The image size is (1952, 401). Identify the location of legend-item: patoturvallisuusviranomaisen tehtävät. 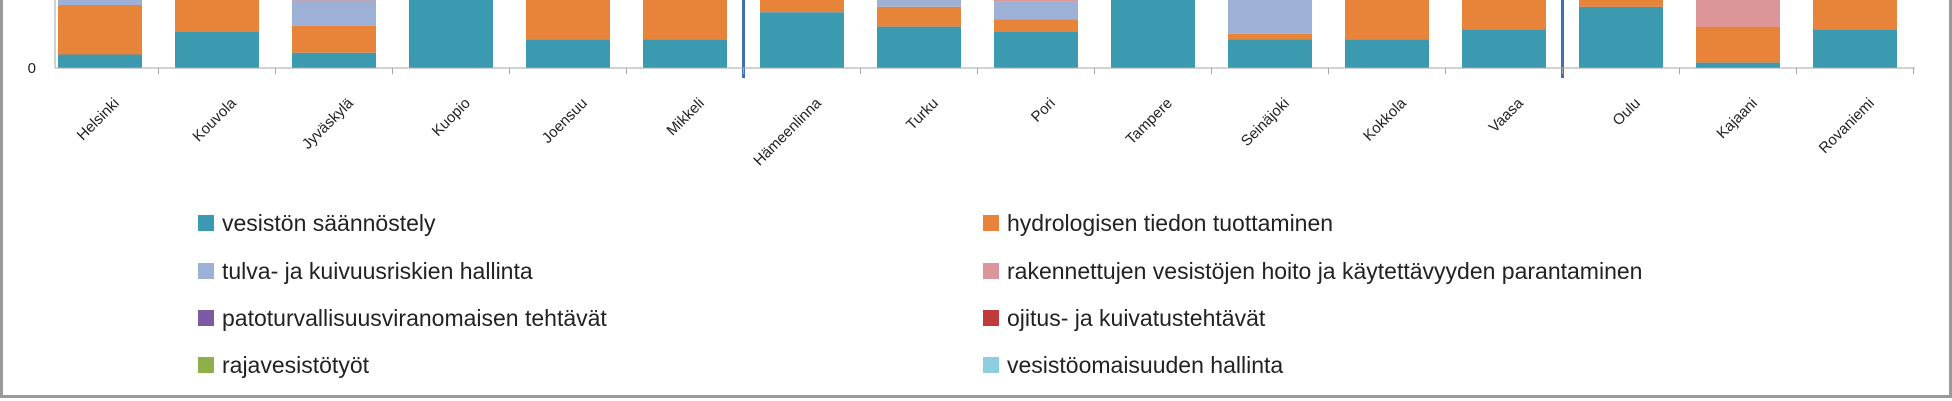
(402, 318).